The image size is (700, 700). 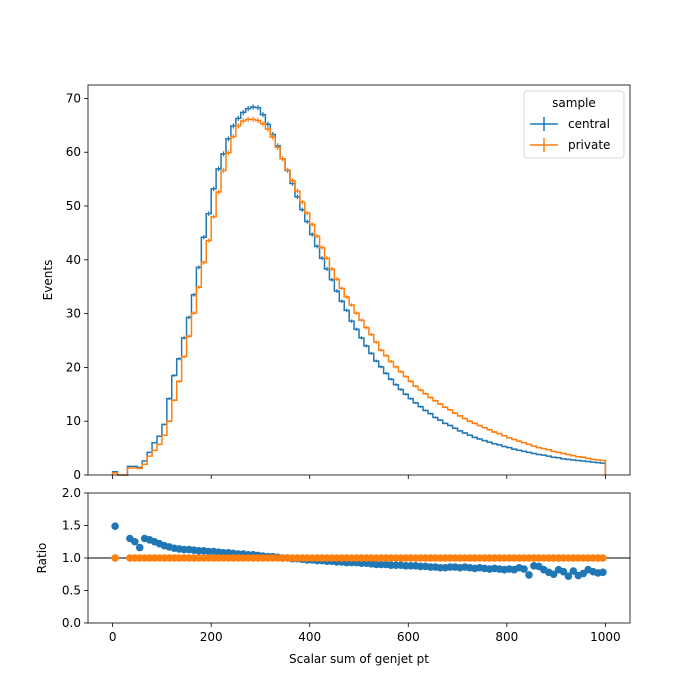 What do you see at coordinates (309, 637) in the screenshot?
I see `ratio-x-tick-label: 400` at bounding box center [309, 637].